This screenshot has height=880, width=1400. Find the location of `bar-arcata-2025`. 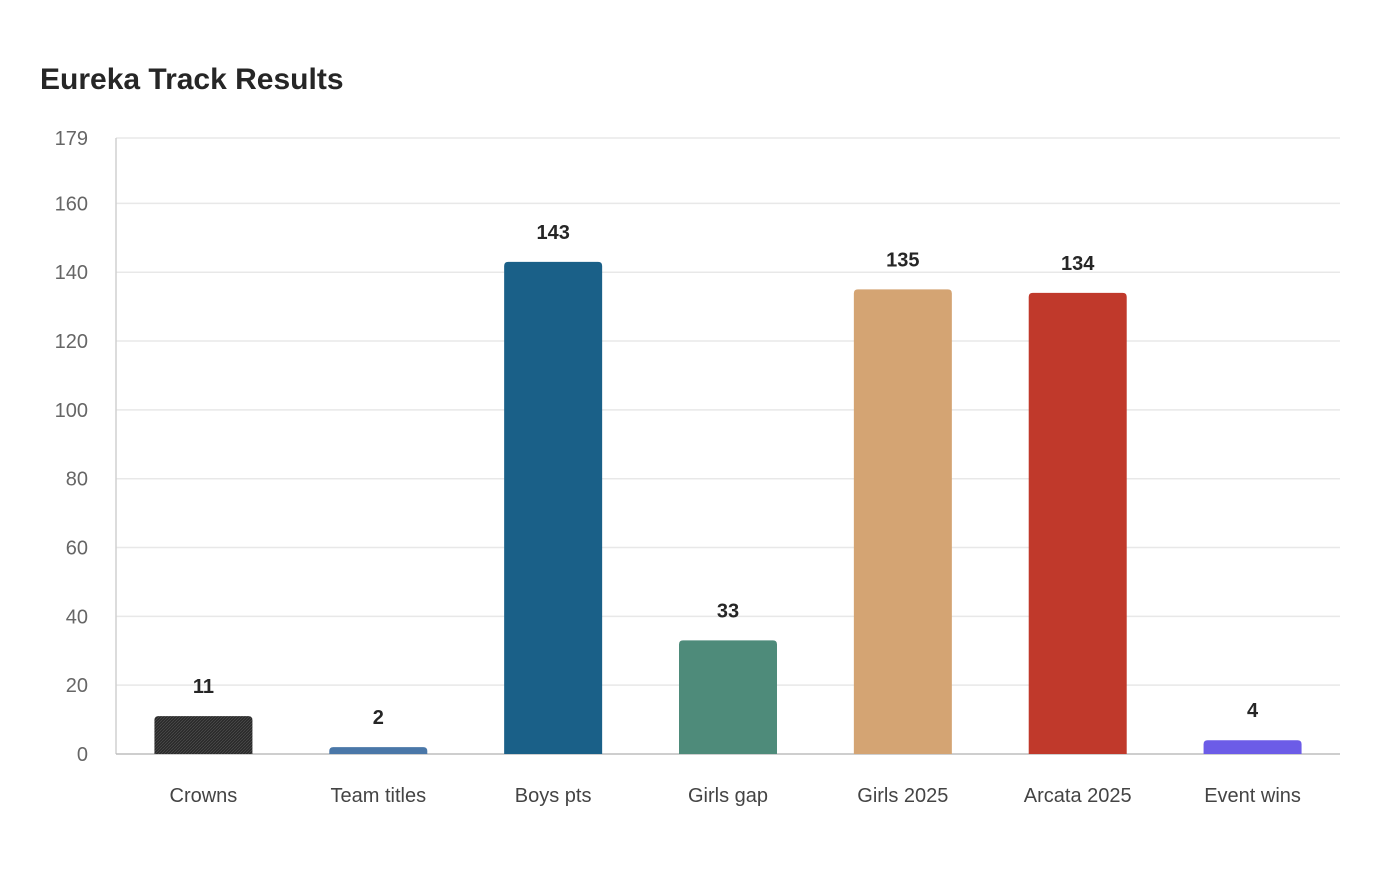

bar-arcata-2025 is located at coordinates (1077, 523).